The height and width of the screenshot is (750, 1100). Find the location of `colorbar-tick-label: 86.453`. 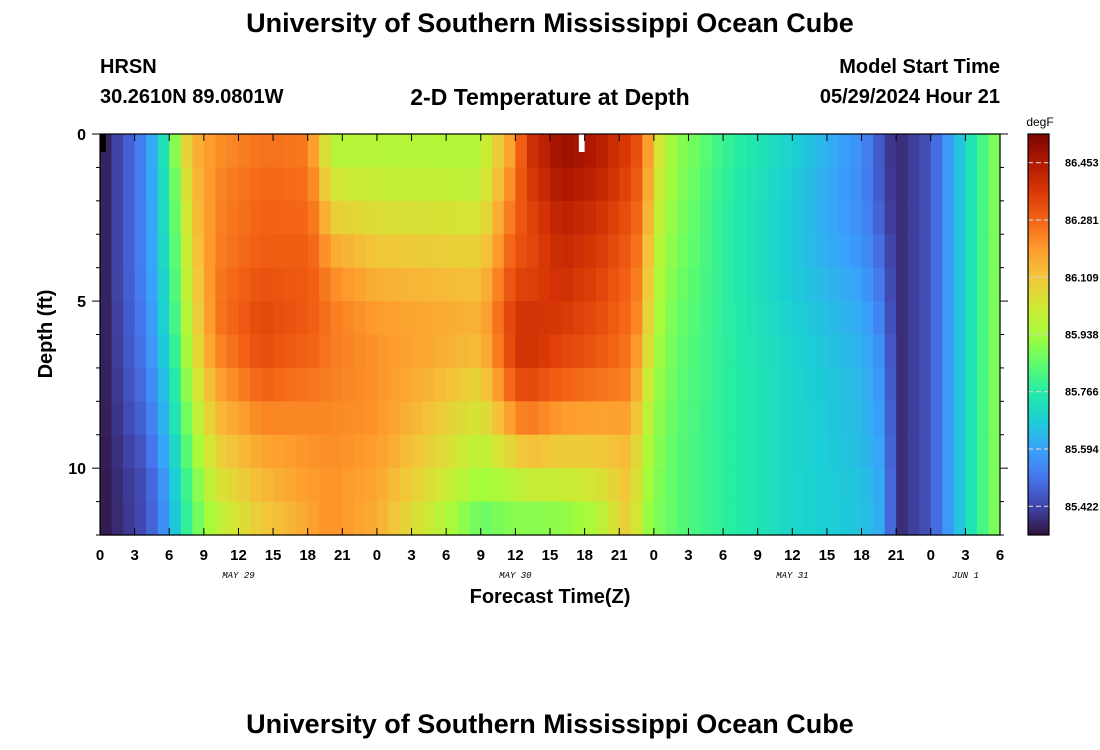

colorbar-tick-label: 86.453 is located at coordinates (1082, 164).